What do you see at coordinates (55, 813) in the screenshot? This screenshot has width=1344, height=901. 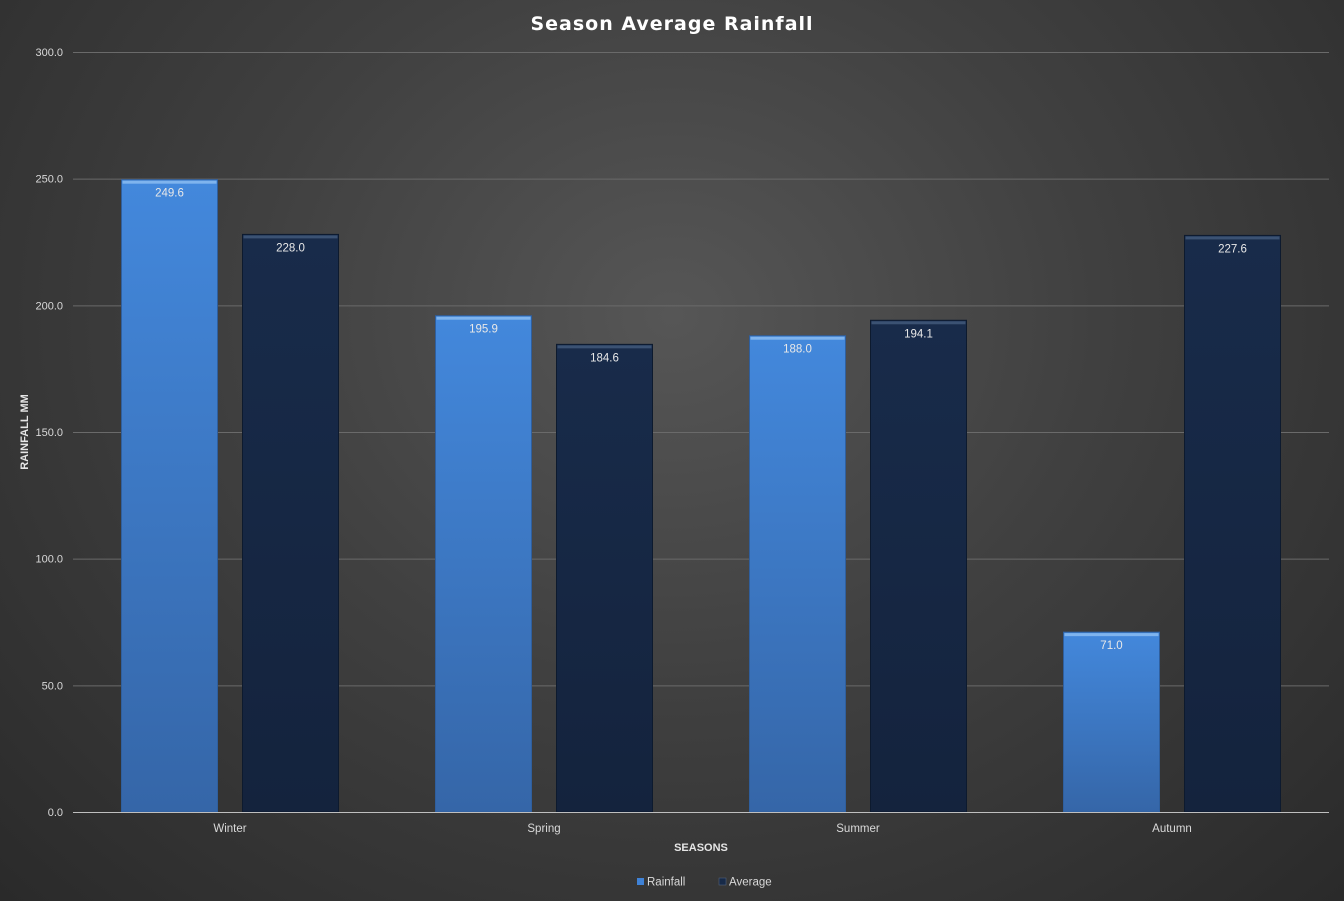 I see `y-tick-label: 0.0` at bounding box center [55, 813].